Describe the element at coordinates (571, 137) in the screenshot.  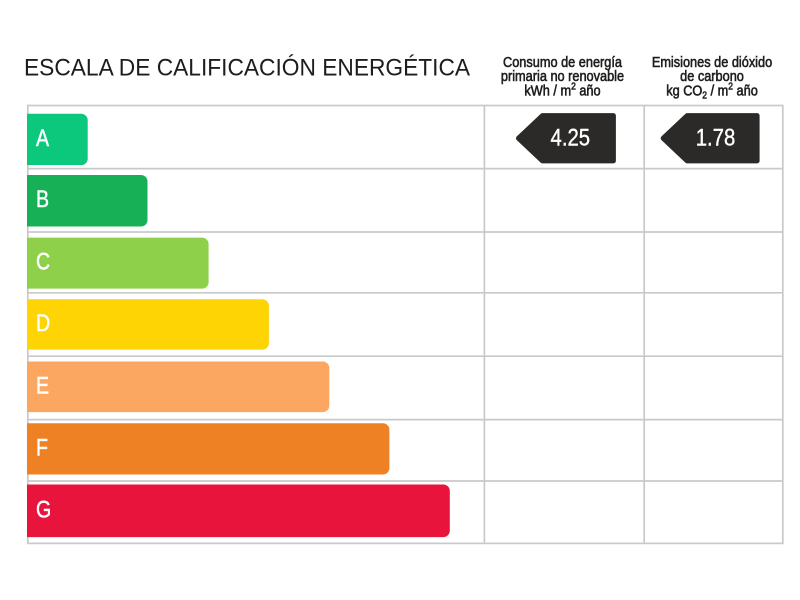
I see `svg-text: 4.25` at that location.